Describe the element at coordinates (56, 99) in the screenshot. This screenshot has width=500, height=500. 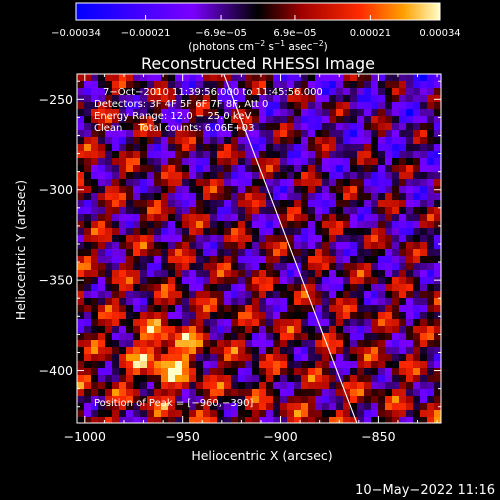
I see `y-tick-label: −250` at that location.